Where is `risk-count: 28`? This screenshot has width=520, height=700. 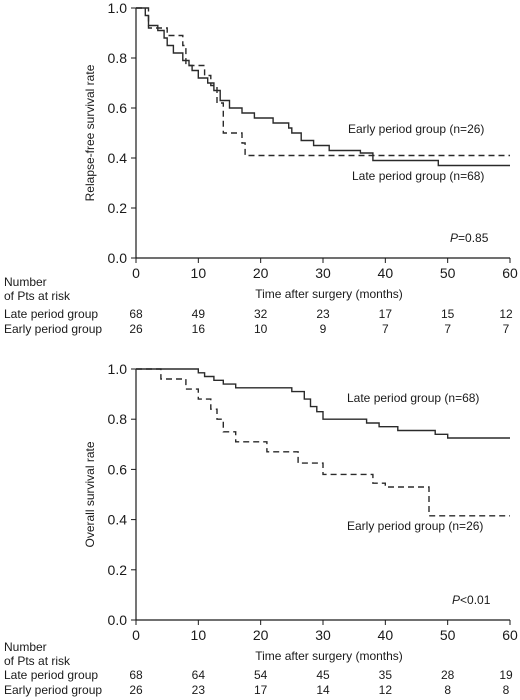 risk-count: 28 is located at coordinates (448, 675).